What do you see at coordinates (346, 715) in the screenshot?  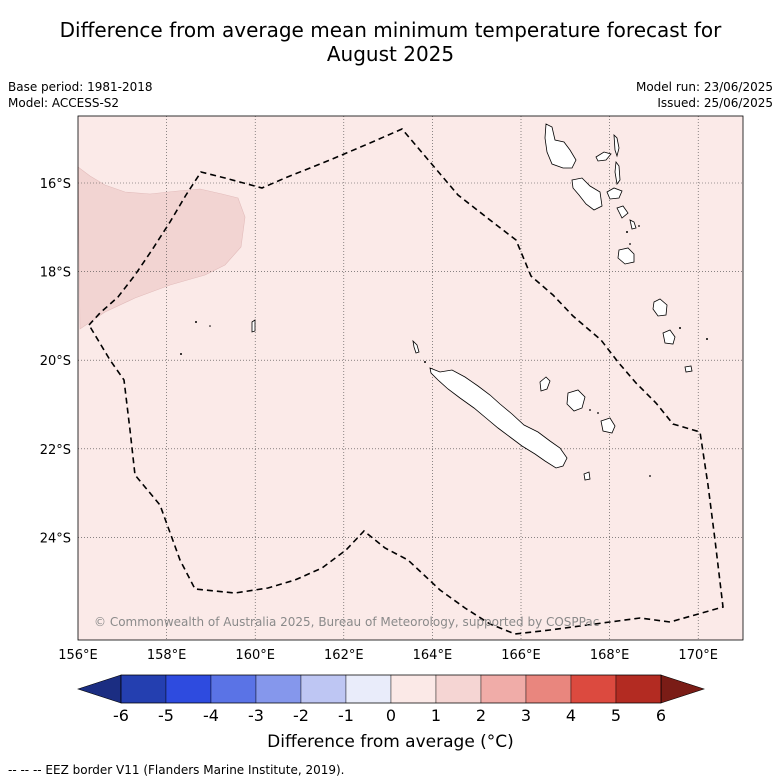 I see `colorbar-tick-5: -1` at bounding box center [346, 715].